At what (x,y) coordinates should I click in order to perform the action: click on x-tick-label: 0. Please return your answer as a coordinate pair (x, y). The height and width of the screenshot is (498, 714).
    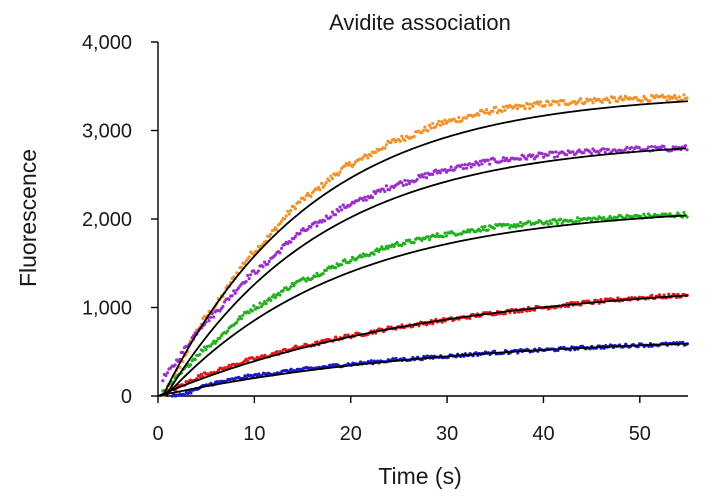
    Looking at the image, I should click on (157, 434).